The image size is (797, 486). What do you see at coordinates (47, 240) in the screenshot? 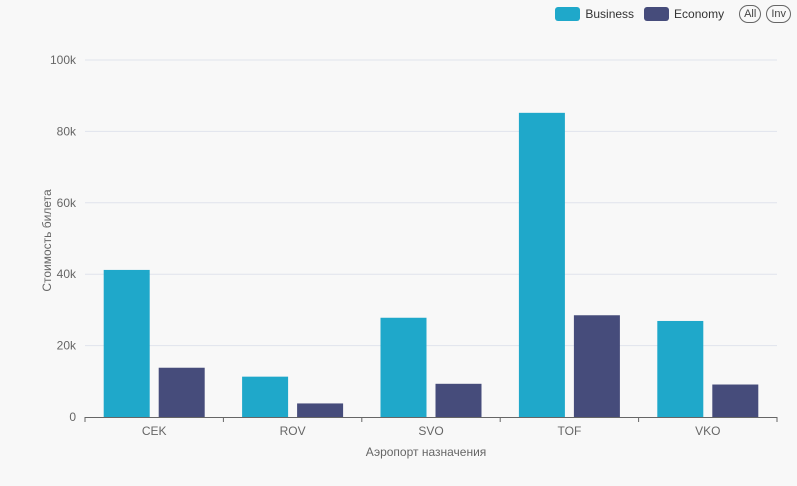
I see `y-axis-title: Стоимость билета` at bounding box center [47, 240].